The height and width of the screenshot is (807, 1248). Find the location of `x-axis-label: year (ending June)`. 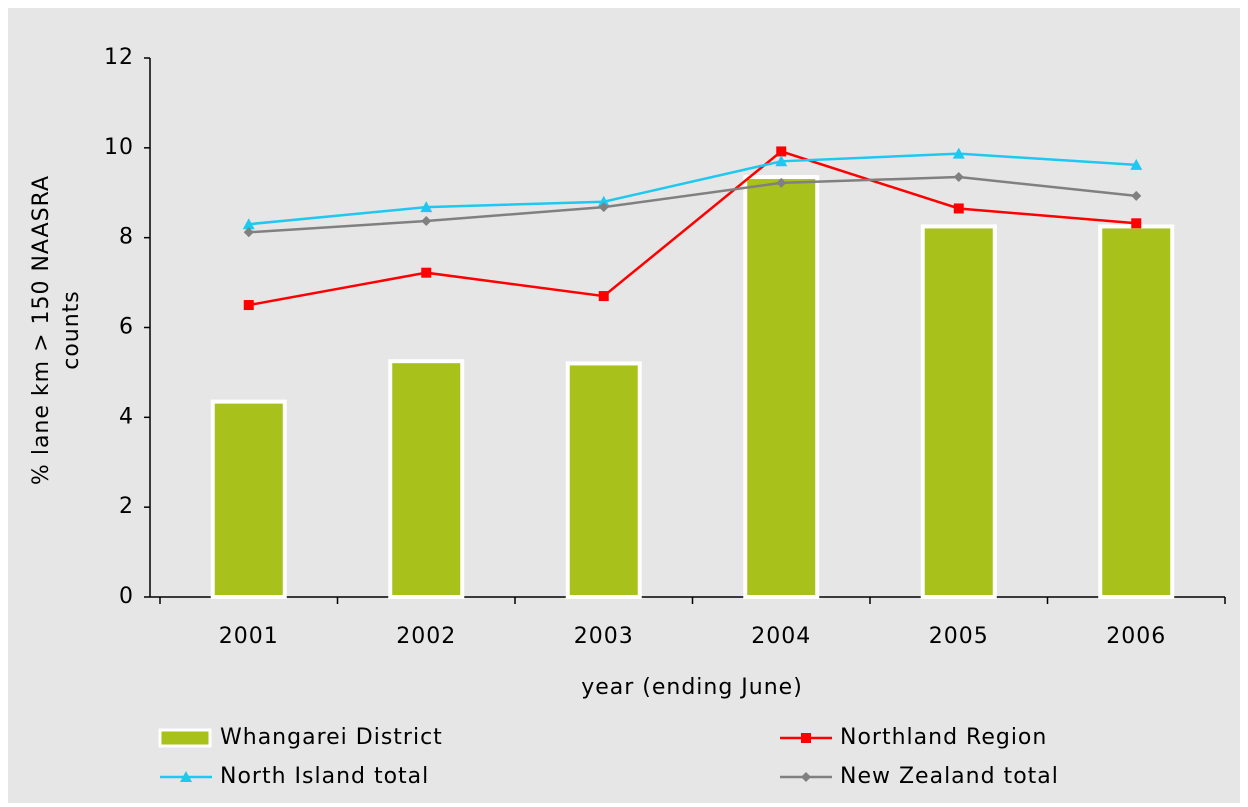

x-axis-label: year (ending June) is located at coordinates (692, 687).